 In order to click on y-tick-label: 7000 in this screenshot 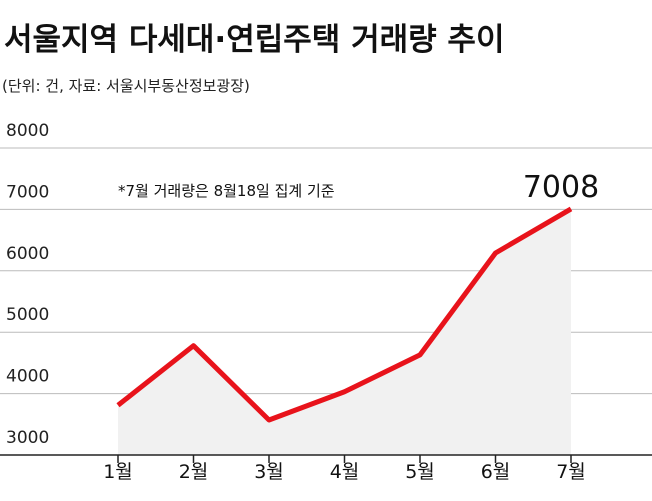, I will do `click(27, 192)`.